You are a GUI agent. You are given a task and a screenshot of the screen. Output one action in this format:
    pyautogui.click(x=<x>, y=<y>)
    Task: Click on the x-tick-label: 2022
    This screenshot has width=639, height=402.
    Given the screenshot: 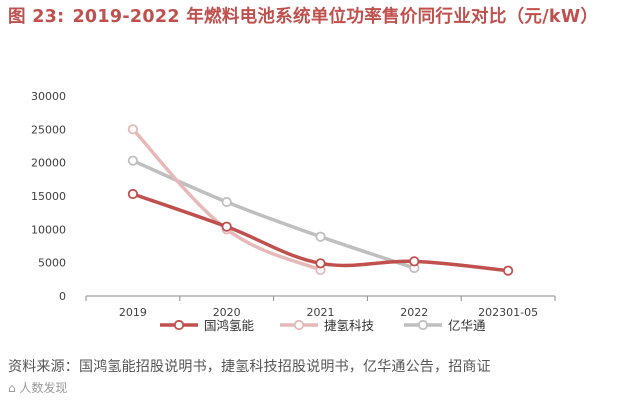 What is the action you would take?
    pyautogui.click(x=414, y=312)
    